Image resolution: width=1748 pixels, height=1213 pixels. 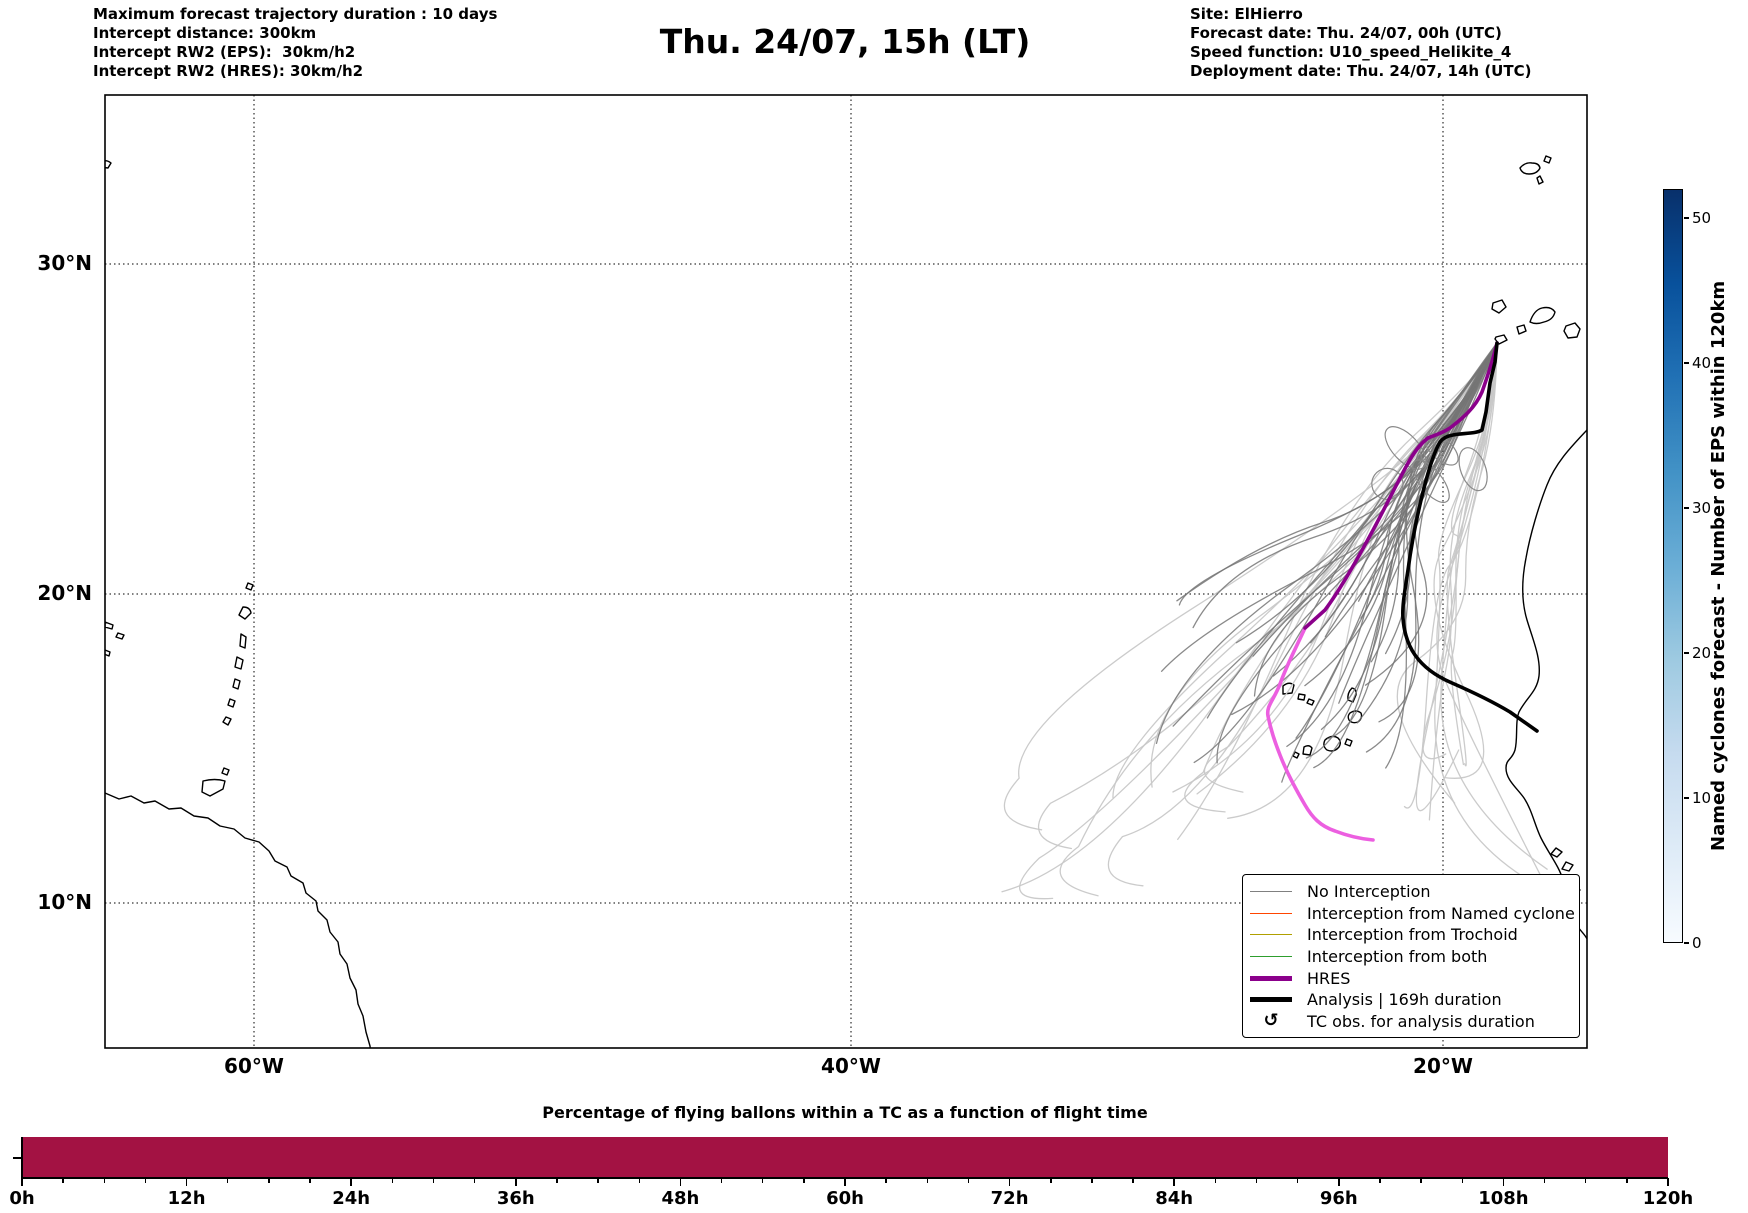 I want to click on colorbar-tick-label: 20, so click(x=1702, y=653).